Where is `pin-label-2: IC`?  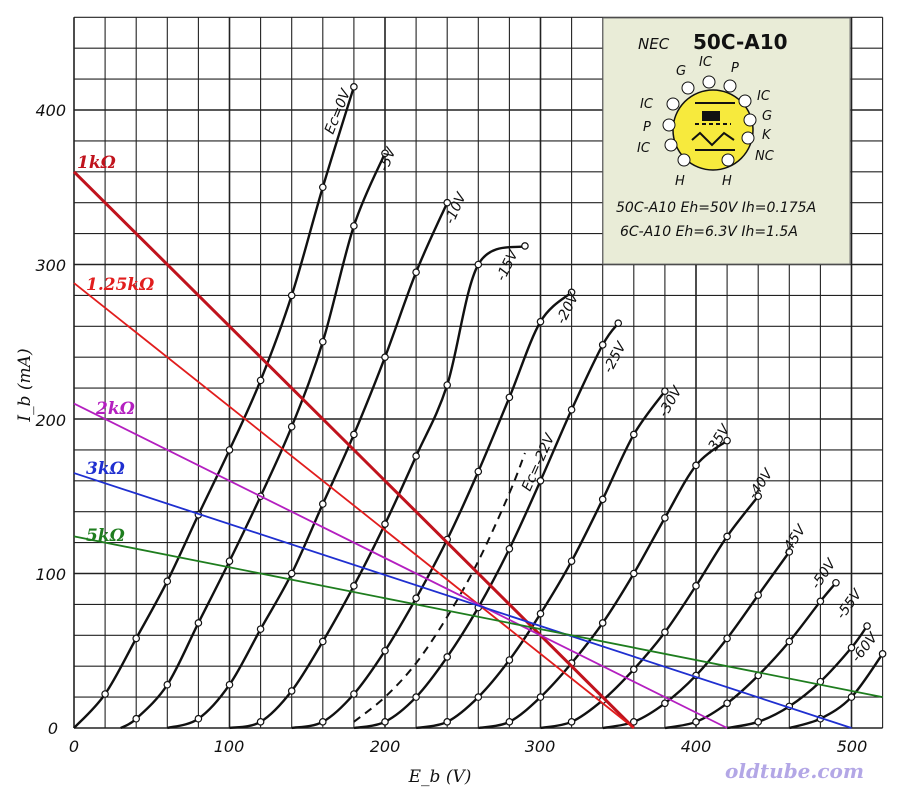
pin-label-2: IC is located at coordinates (644, 148).